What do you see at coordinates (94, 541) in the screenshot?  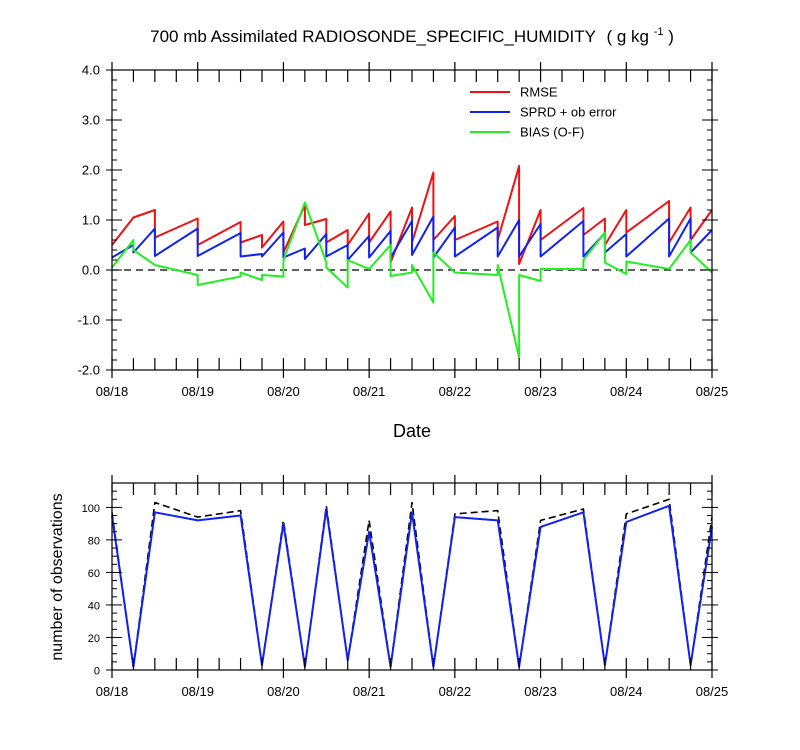 I see `y-tick-label: 80` at bounding box center [94, 541].